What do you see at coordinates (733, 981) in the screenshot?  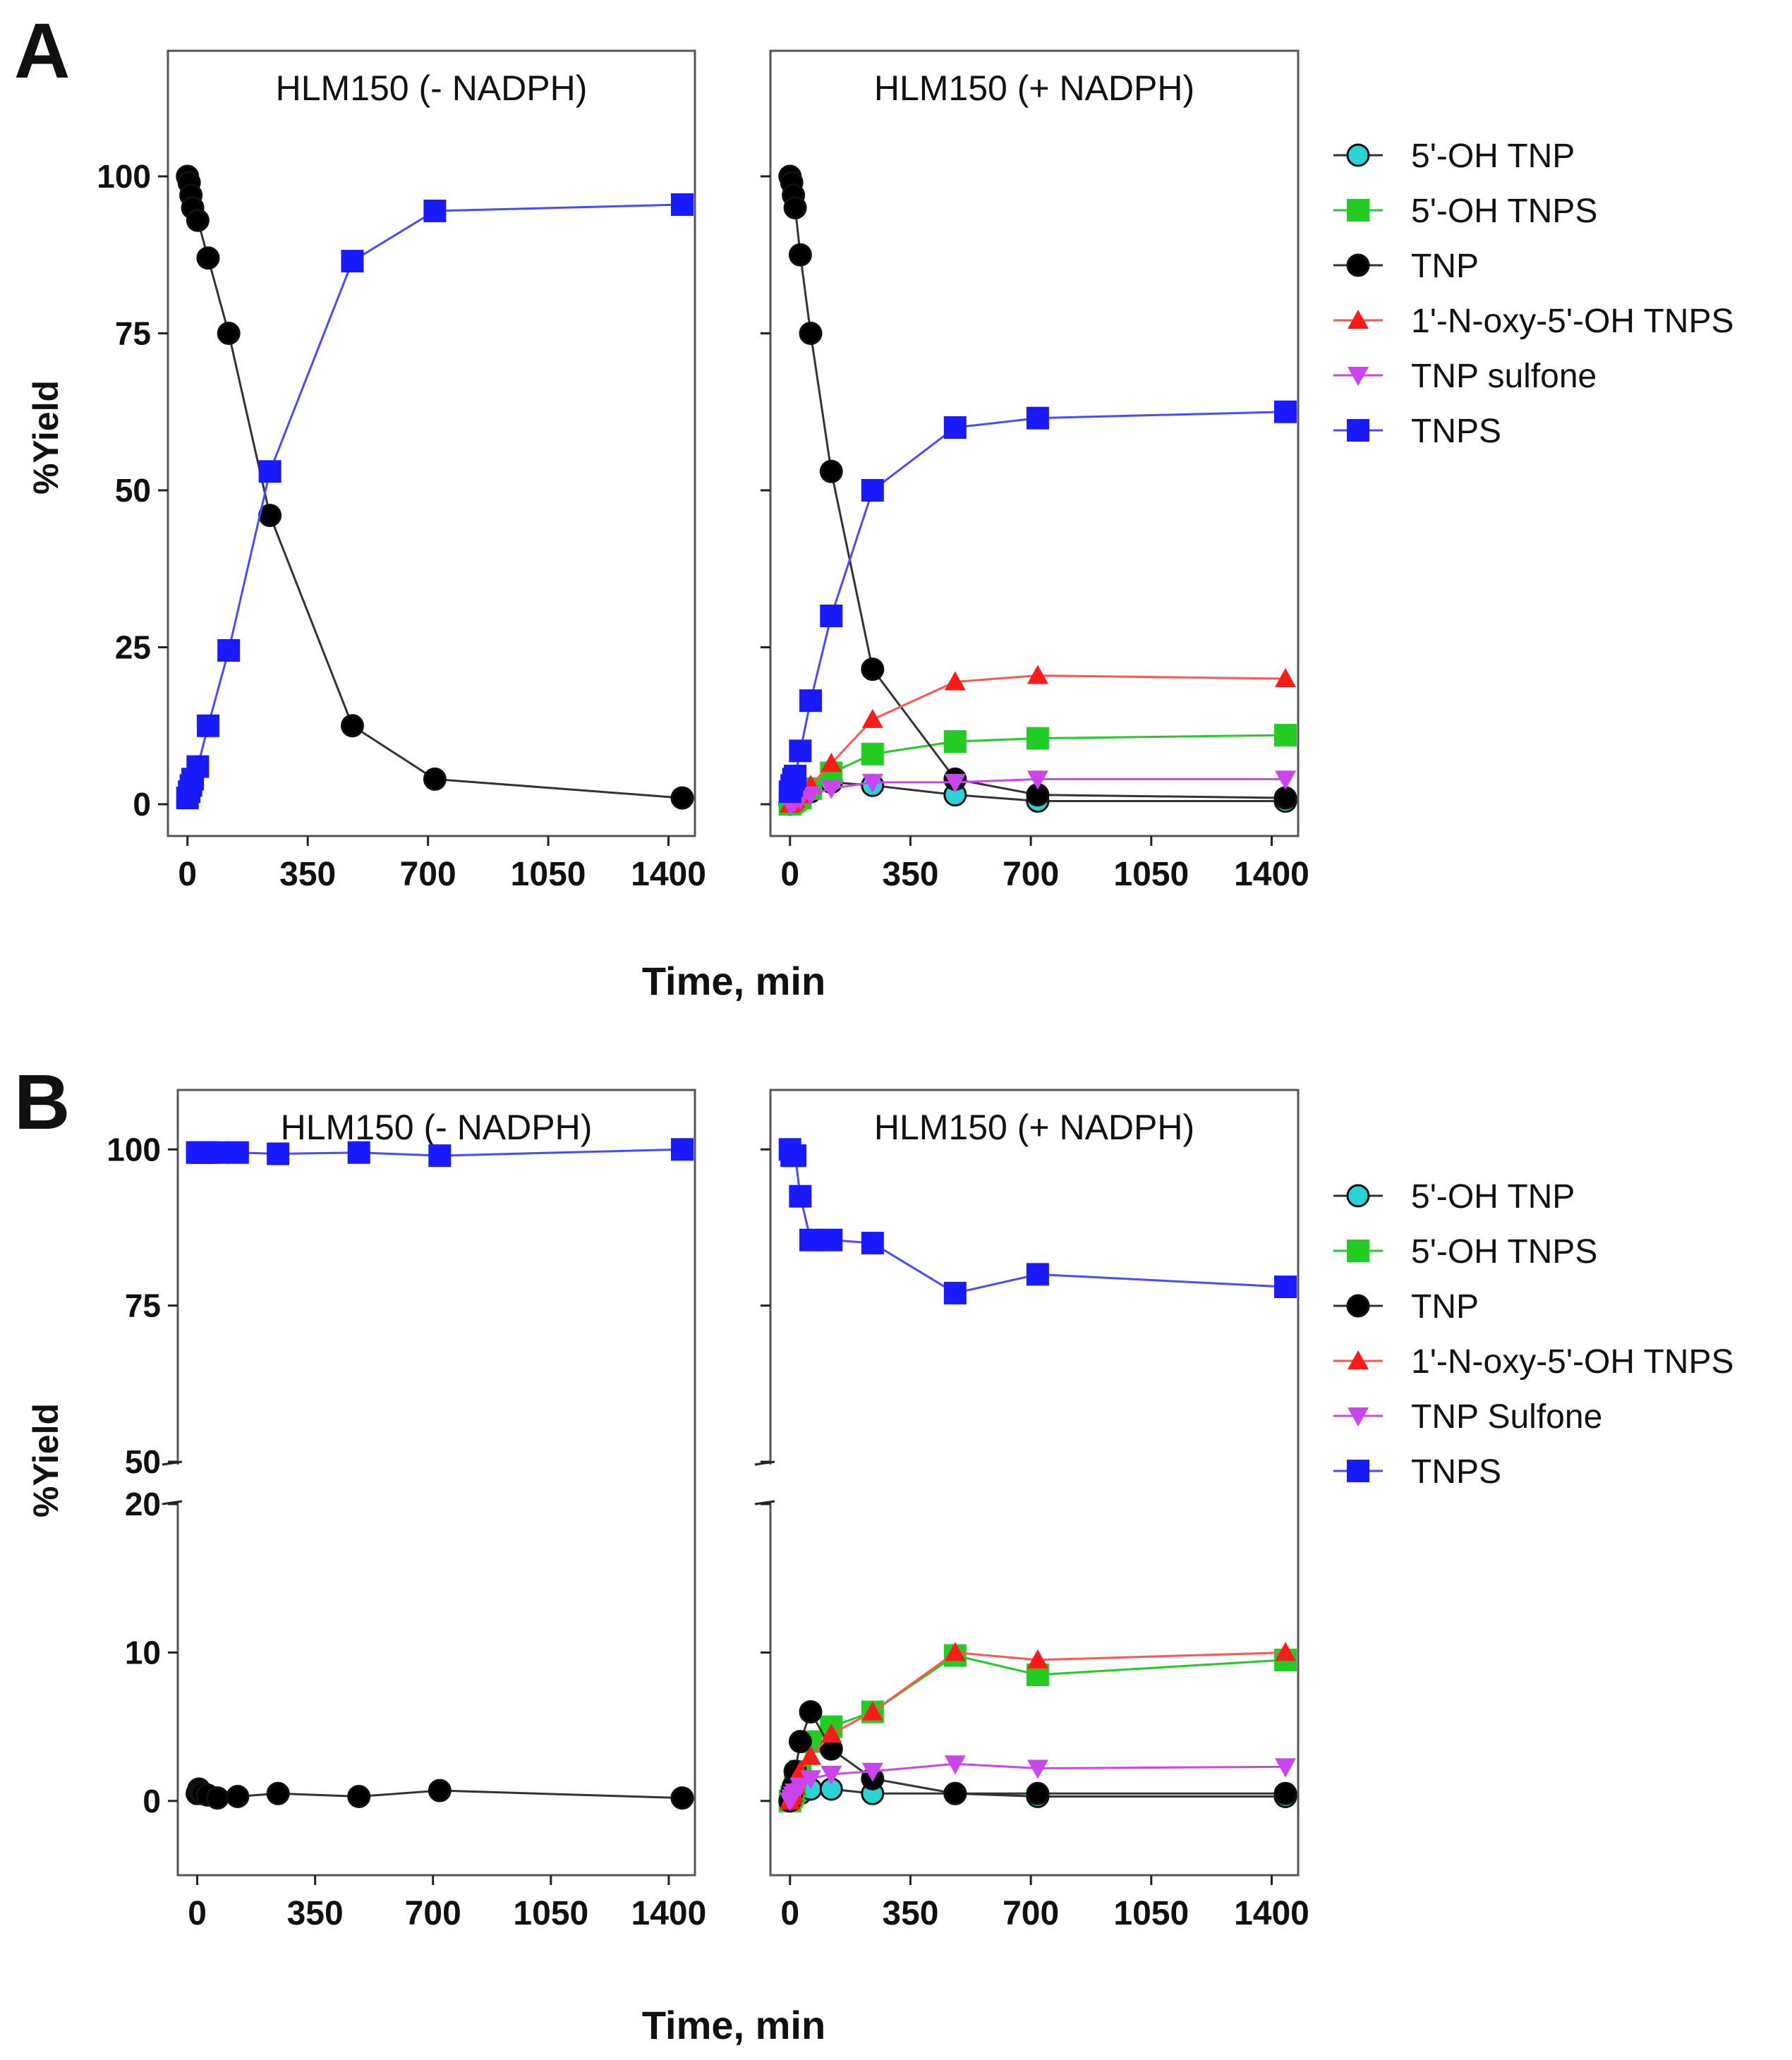 I see `panel-a-xlabel: Time, min` at bounding box center [733, 981].